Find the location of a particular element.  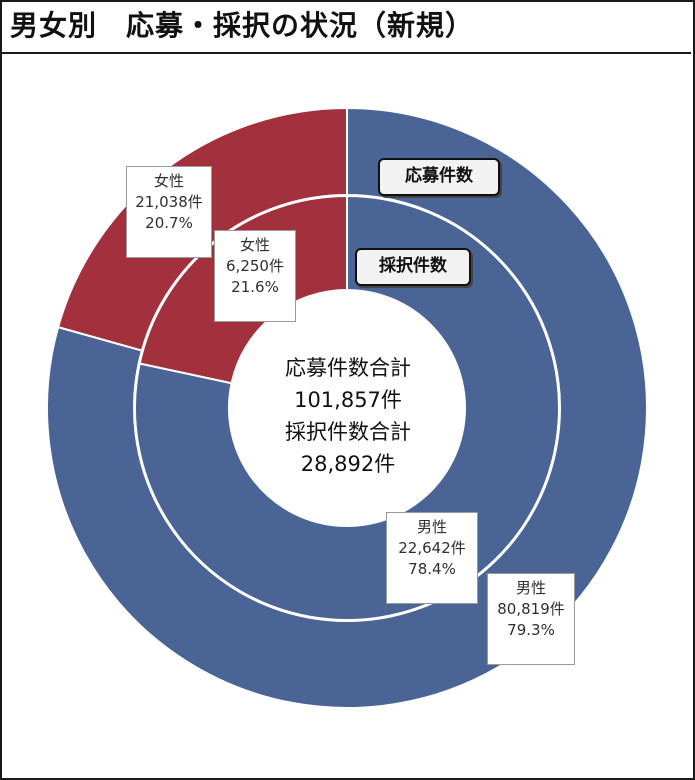

label-pct: 21.6% is located at coordinates (255, 287).